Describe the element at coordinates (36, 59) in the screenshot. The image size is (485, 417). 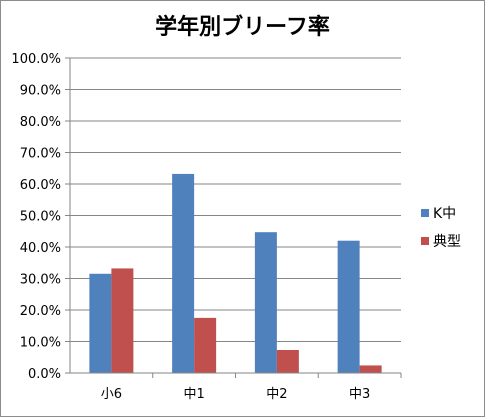
I see `y-tick-label: 100.0%` at that location.